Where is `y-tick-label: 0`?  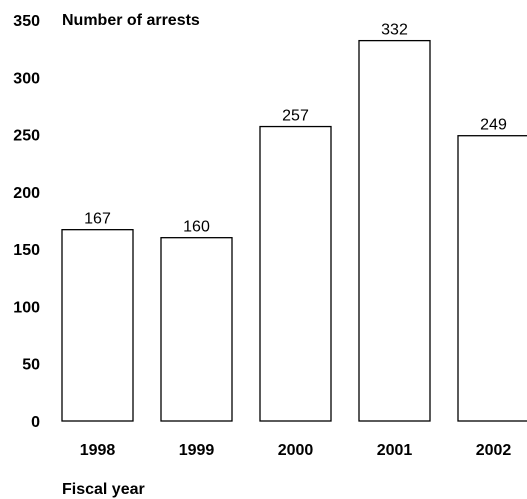 y-tick-label: 0 is located at coordinates (35, 422).